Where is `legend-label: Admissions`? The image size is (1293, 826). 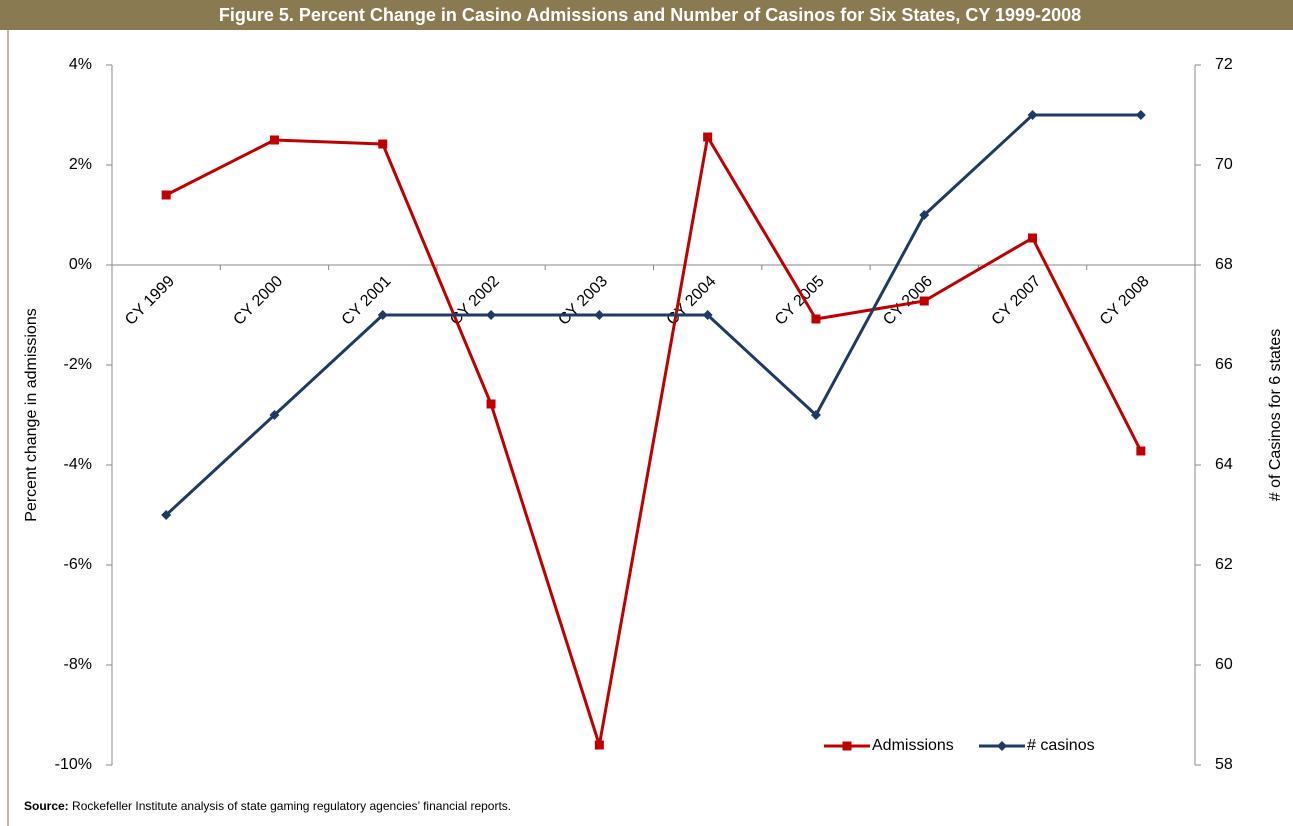 legend-label: Admissions is located at coordinates (913, 745).